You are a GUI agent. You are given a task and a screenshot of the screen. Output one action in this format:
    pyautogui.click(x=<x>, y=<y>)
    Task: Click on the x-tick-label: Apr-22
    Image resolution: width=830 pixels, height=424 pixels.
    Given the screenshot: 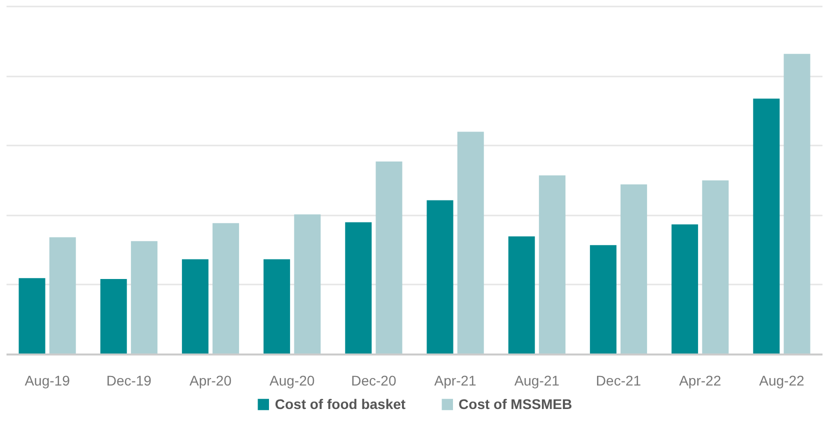 What is the action you would take?
    pyautogui.click(x=700, y=380)
    